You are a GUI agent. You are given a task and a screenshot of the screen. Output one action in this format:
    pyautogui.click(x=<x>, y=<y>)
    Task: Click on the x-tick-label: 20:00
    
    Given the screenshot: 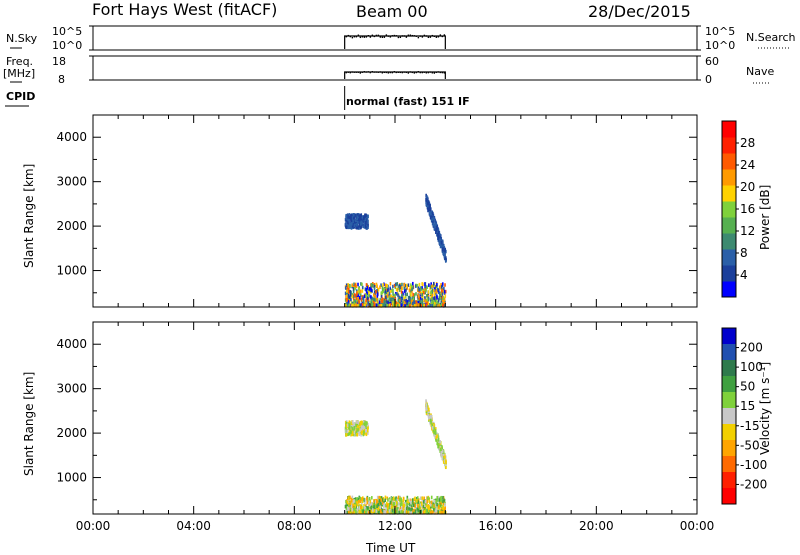 What is the action you would take?
    pyautogui.click(x=596, y=526)
    